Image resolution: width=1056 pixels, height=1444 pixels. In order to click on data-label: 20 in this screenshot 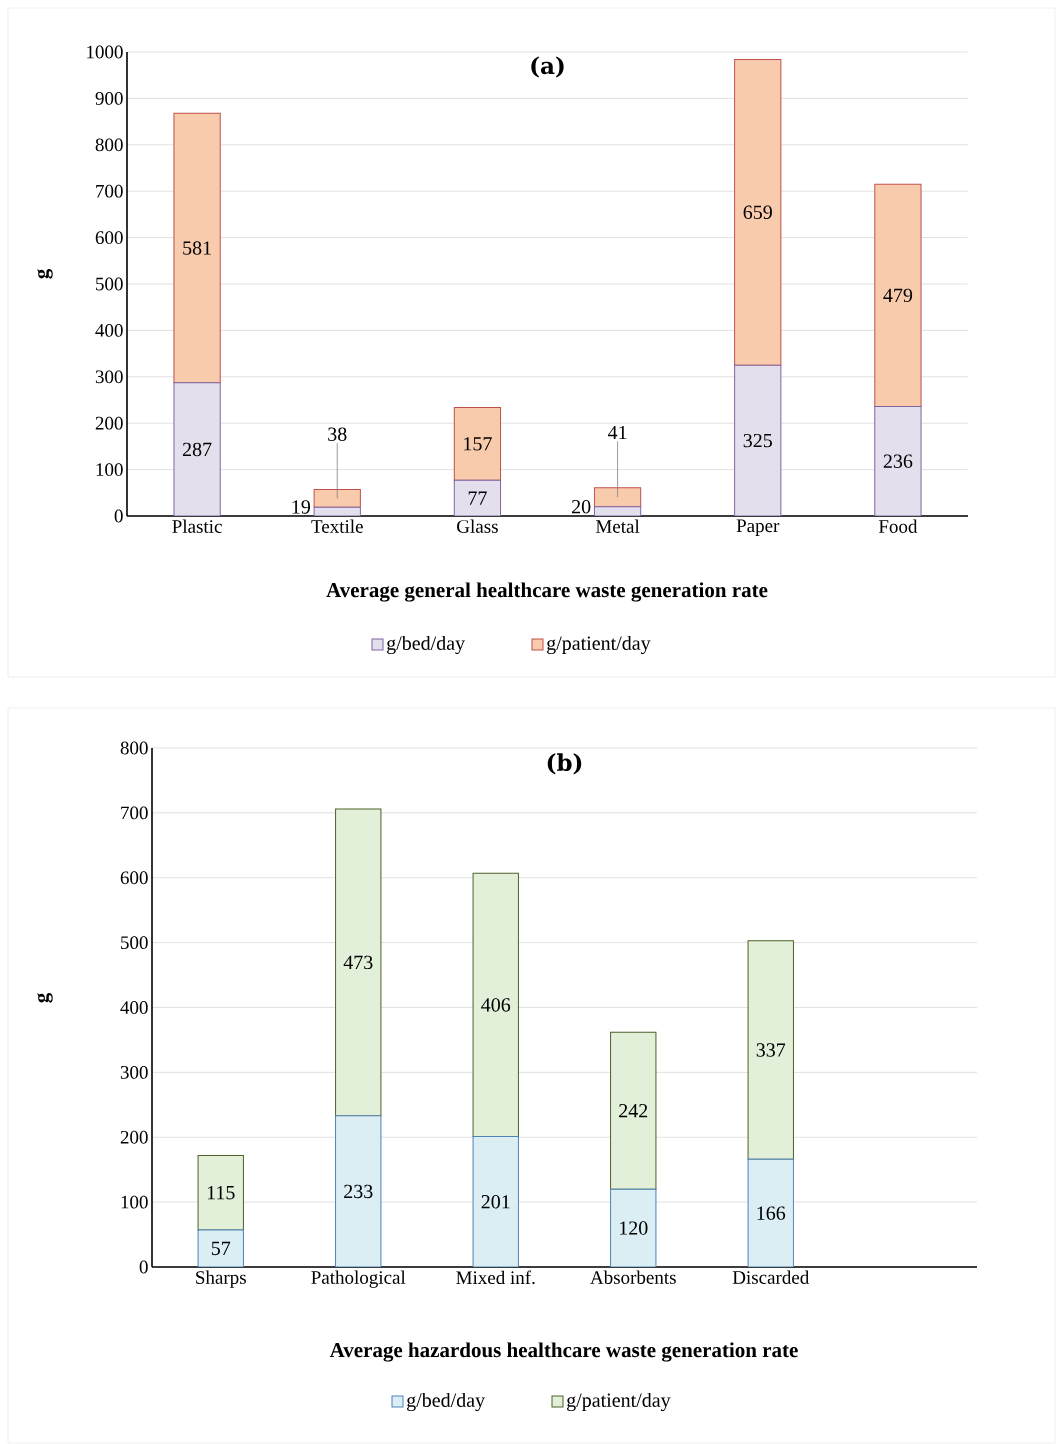, I will do `click(581, 506)`.